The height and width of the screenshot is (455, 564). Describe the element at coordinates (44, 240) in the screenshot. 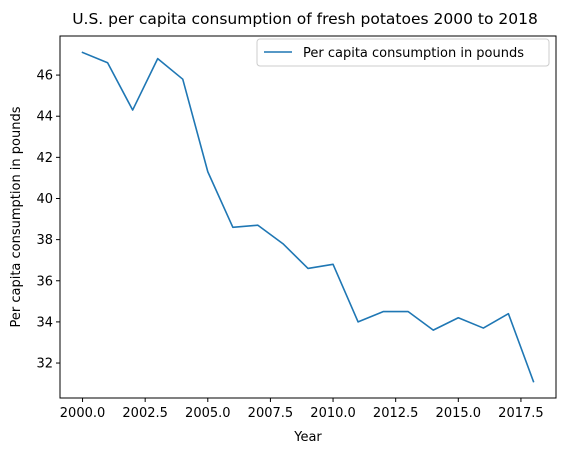

I see `y-tick-label: 38` at that location.